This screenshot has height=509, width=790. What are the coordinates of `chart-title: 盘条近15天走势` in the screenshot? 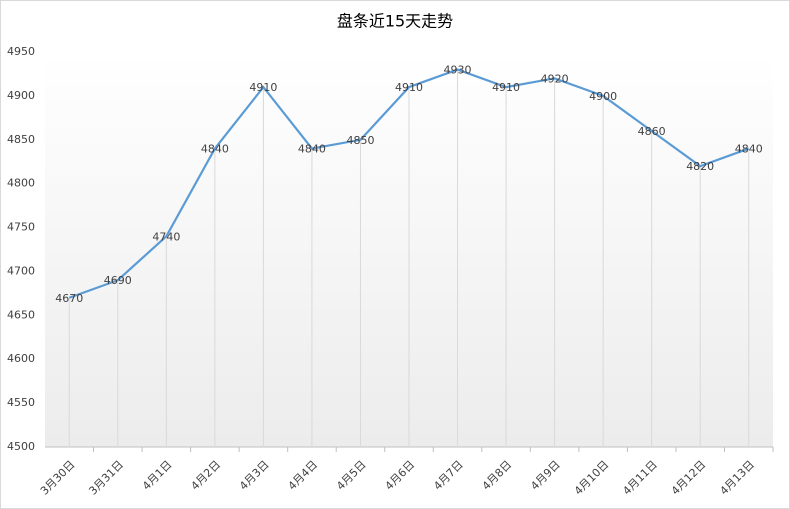 It's located at (395, 21).